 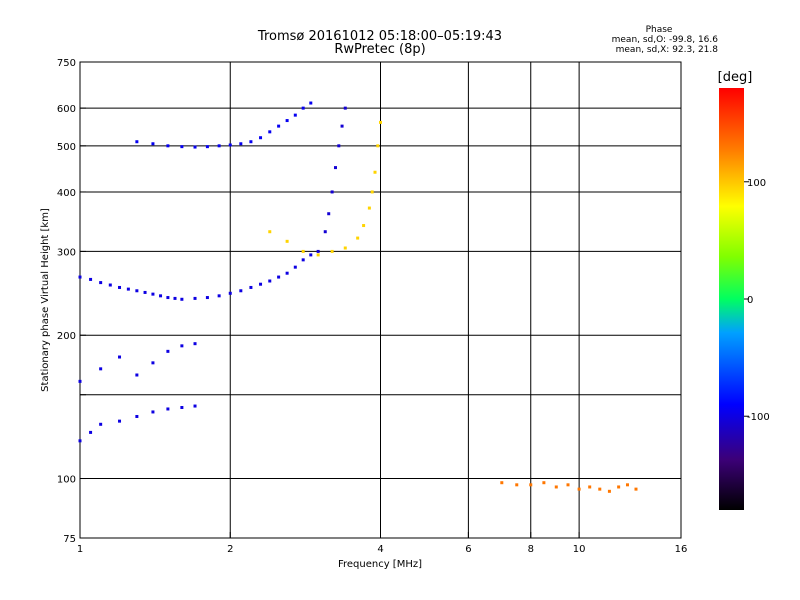 What do you see at coordinates (230, 549) in the screenshot?
I see `x-tick-label: 2` at bounding box center [230, 549].